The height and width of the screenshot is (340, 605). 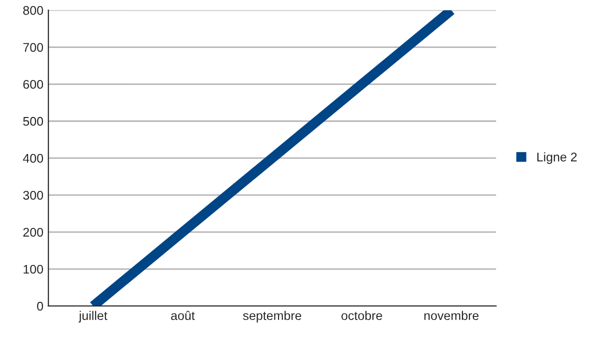 What do you see at coordinates (183, 315) in the screenshot?
I see `x-tick-label: août` at bounding box center [183, 315].